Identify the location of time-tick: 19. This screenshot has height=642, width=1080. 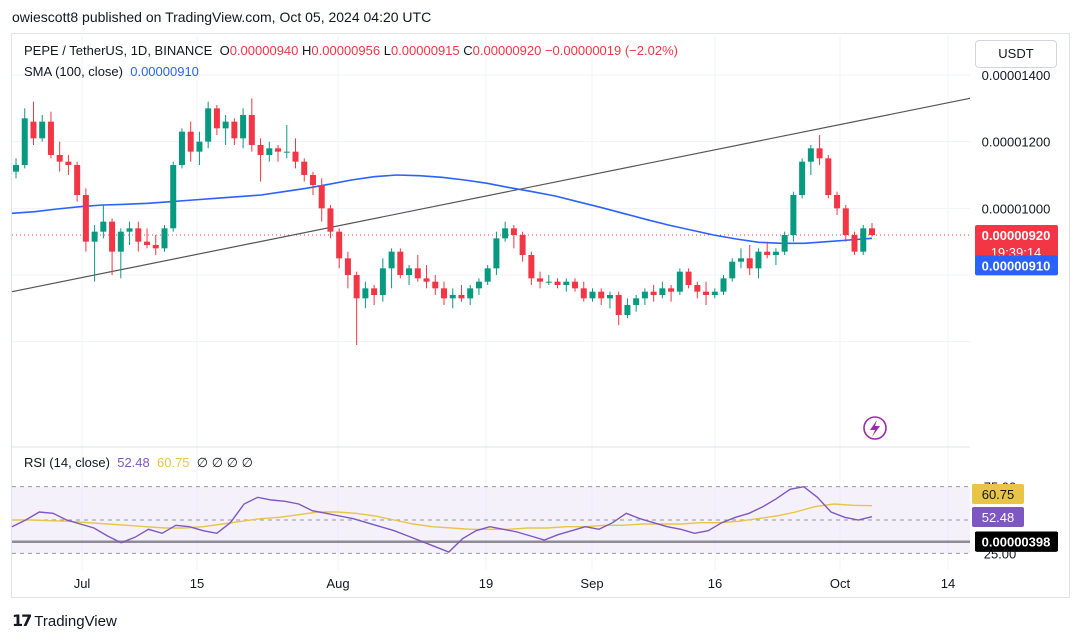
(486, 583).